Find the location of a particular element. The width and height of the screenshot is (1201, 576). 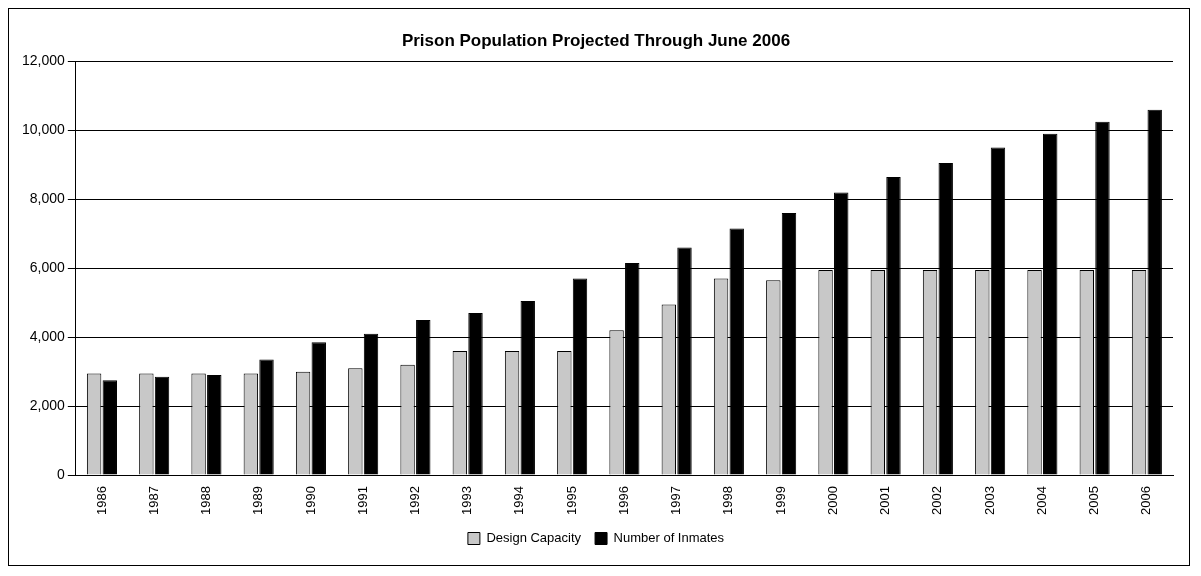

x-tick-label: 1998 is located at coordinates (728, 500).